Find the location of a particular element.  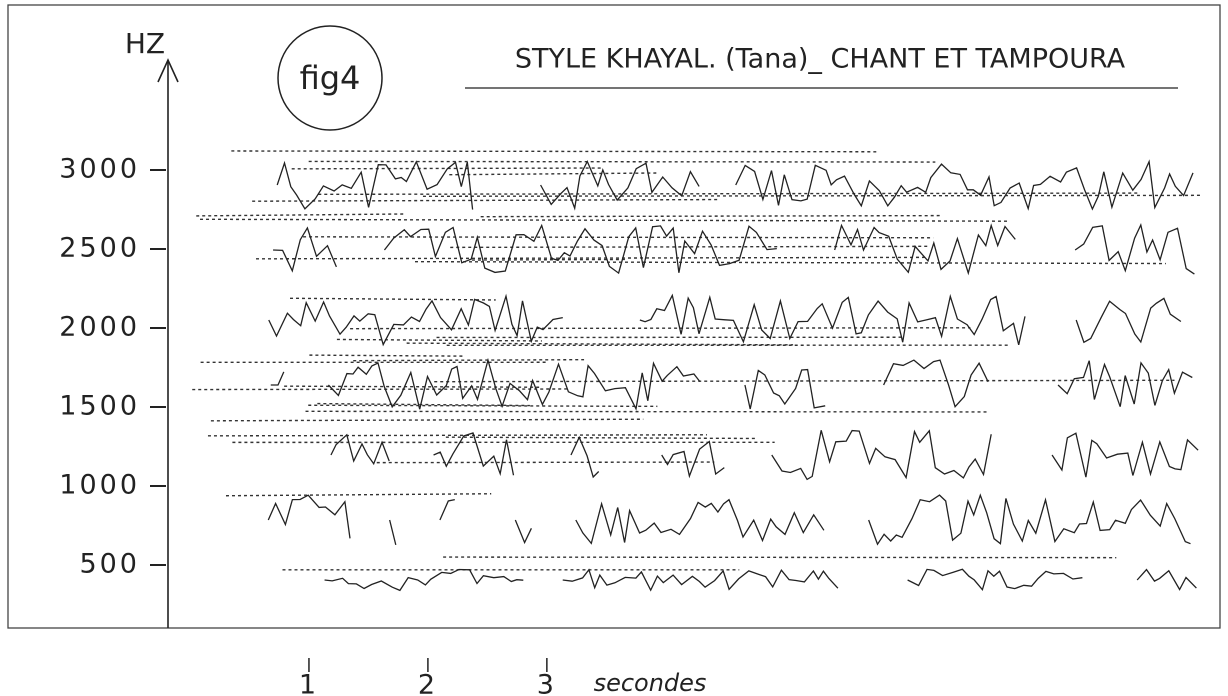

y-tick-label: 3000 is located at coordinates (99, 169).